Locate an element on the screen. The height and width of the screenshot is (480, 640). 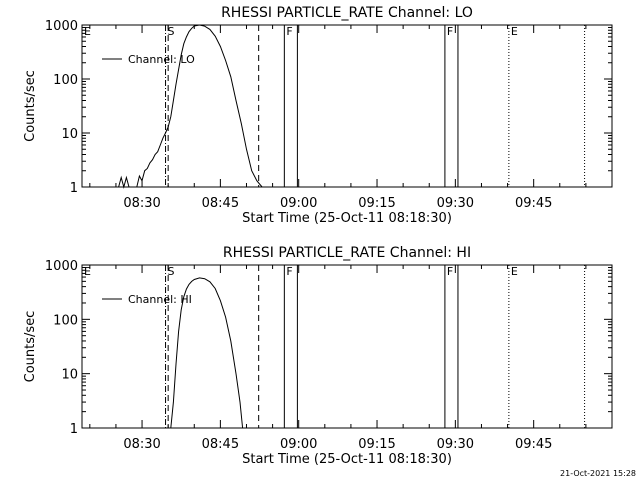
chart-title: RHESSI PARTICLE_RATE Channel: HI is located at coordinates (347, 253).